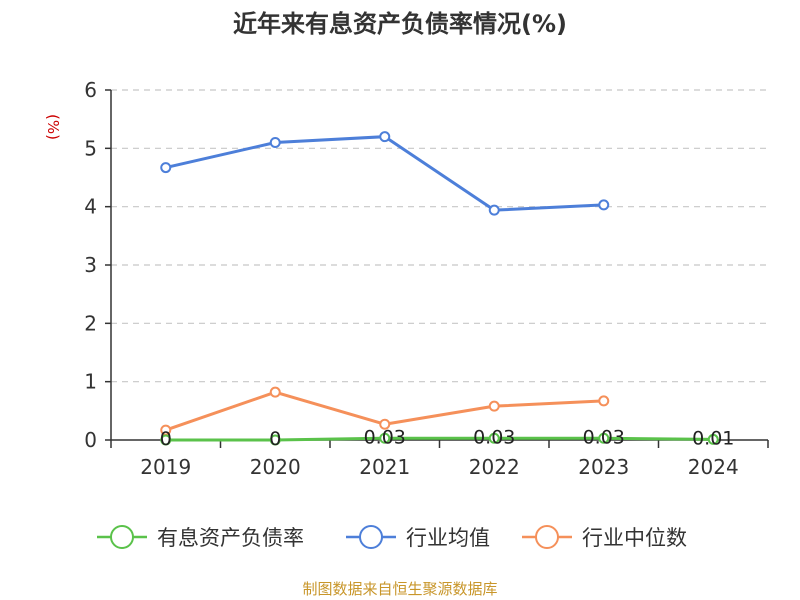  What do you see at coordinates (275, 467) in the screenshot?
I see `x-tick-label: 2020` at bounding box center [275, 467].